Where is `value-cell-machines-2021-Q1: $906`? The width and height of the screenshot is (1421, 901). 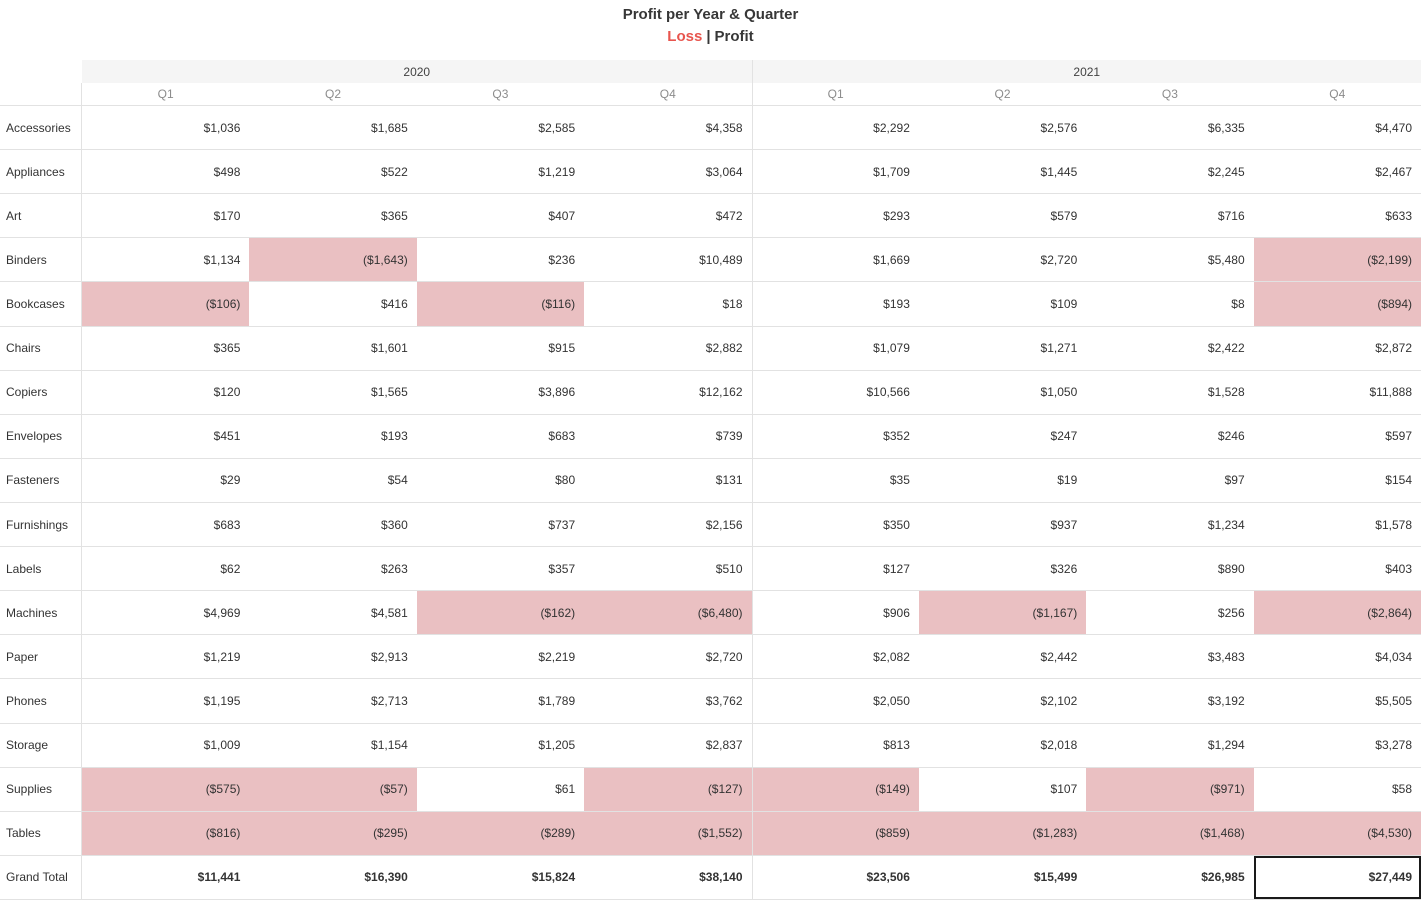 value-cell-machines-2021-Q1: $906 is located at coordinates (835, 613).